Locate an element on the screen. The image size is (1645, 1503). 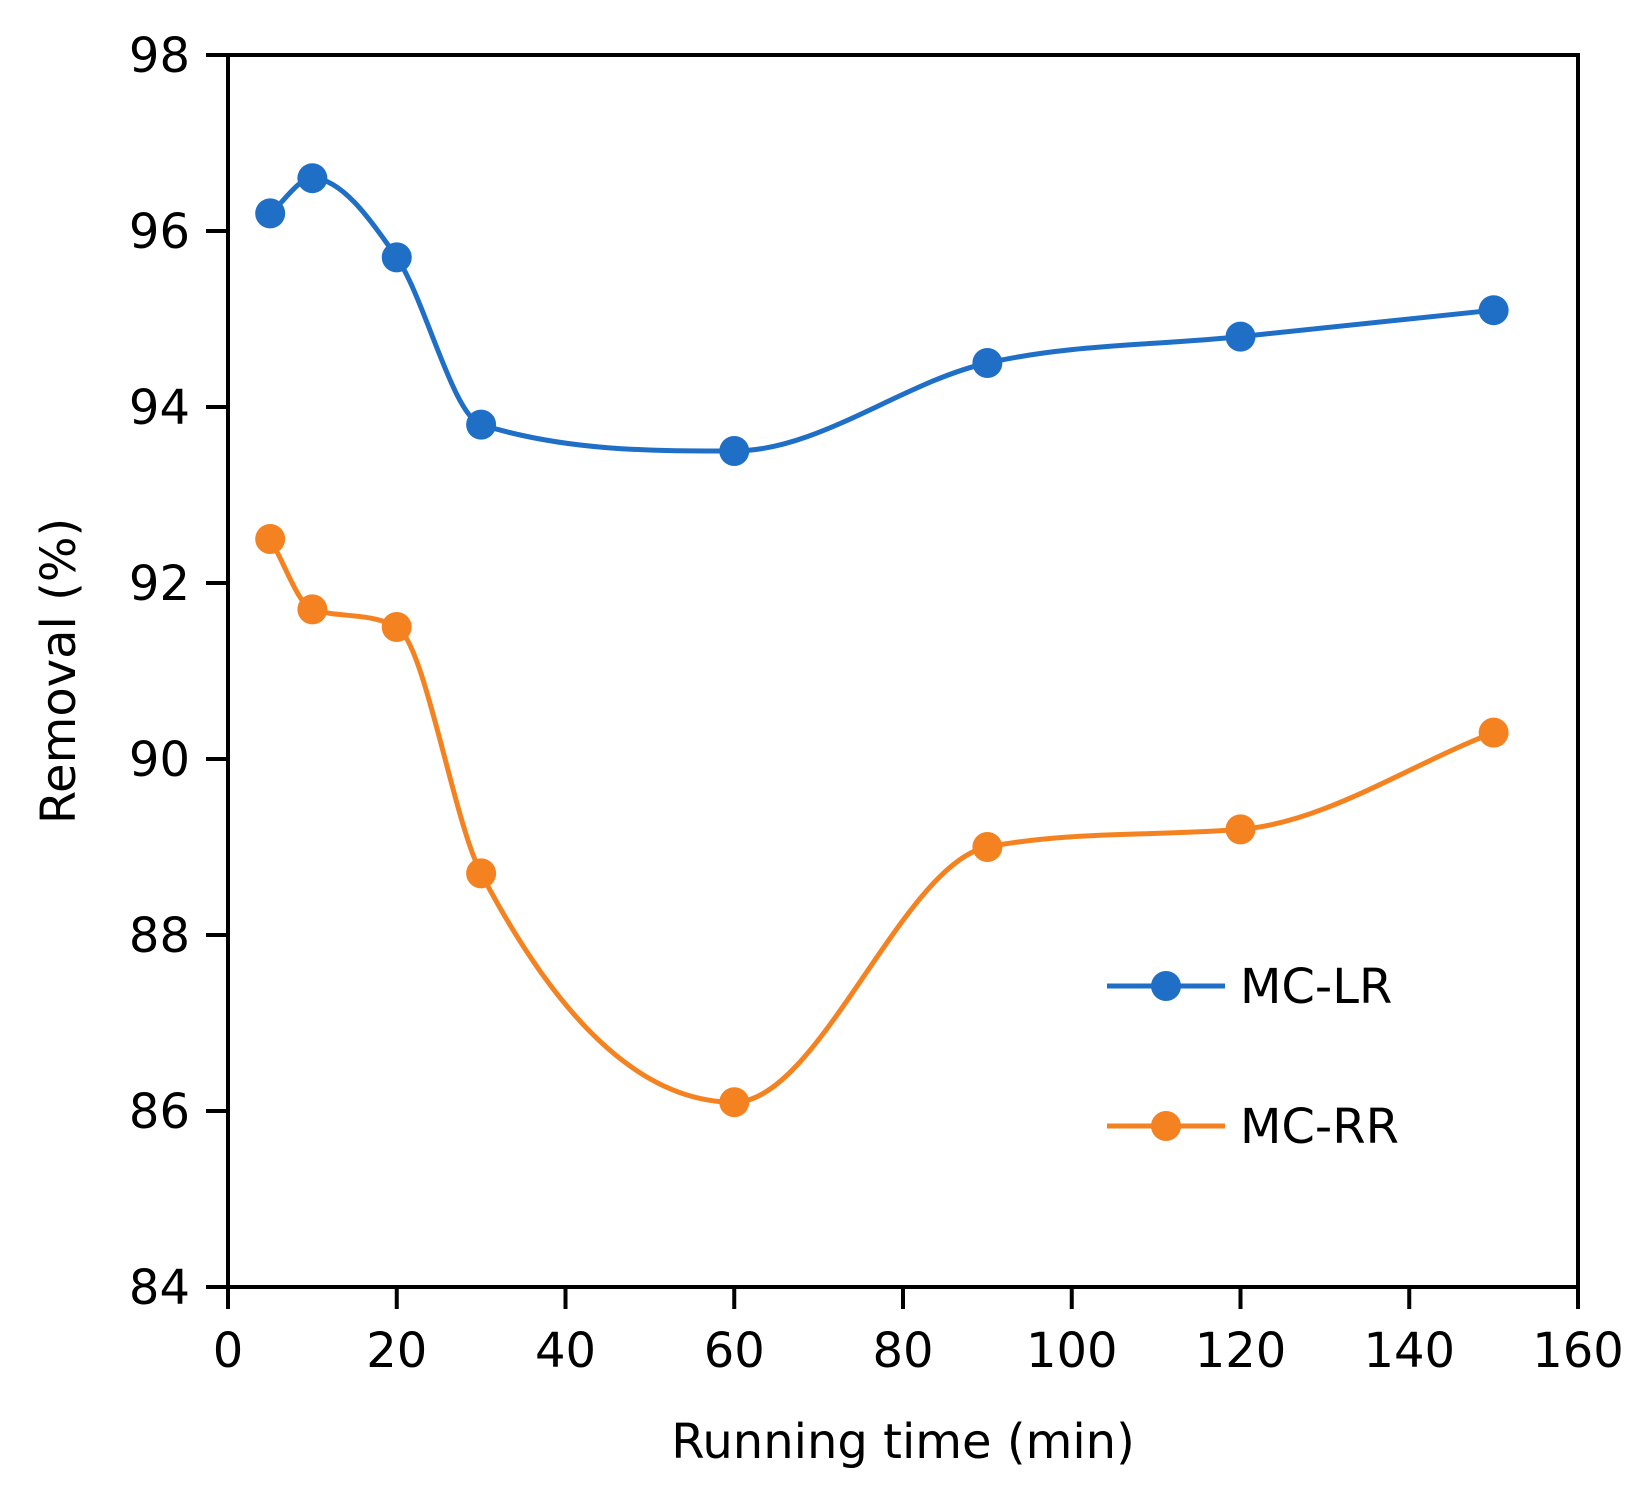
y-tick-label: 90 is located at coordinates (159, 760).